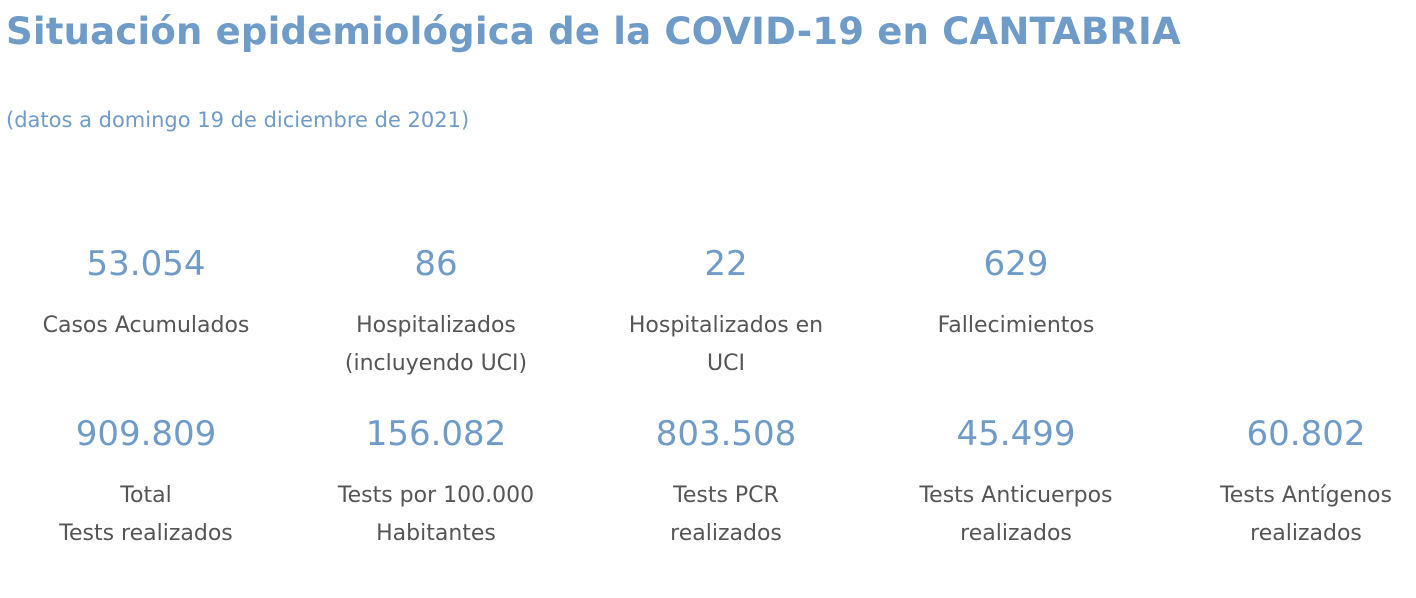  Describe the element at coordinates (1303, 482) in the screenshot. I see `stat-tests-antigenos: 60.802 Tests Antígenos realizados` at that location.